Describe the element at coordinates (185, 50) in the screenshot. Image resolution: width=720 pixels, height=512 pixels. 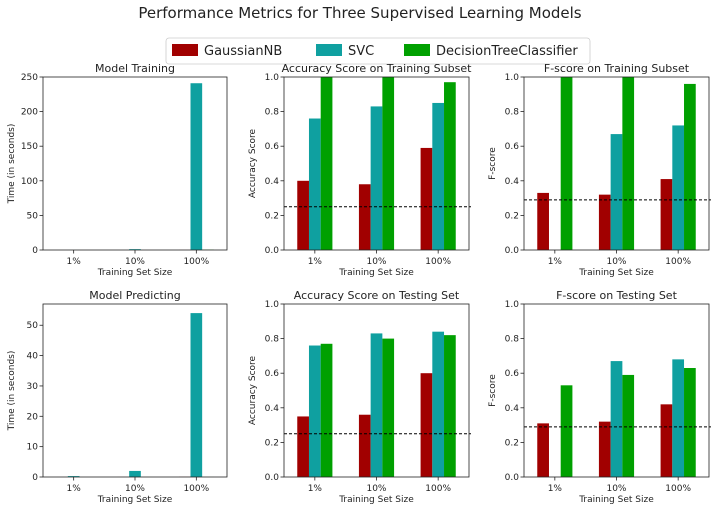
I see `legend-swatch-gaussiannb` at that location.